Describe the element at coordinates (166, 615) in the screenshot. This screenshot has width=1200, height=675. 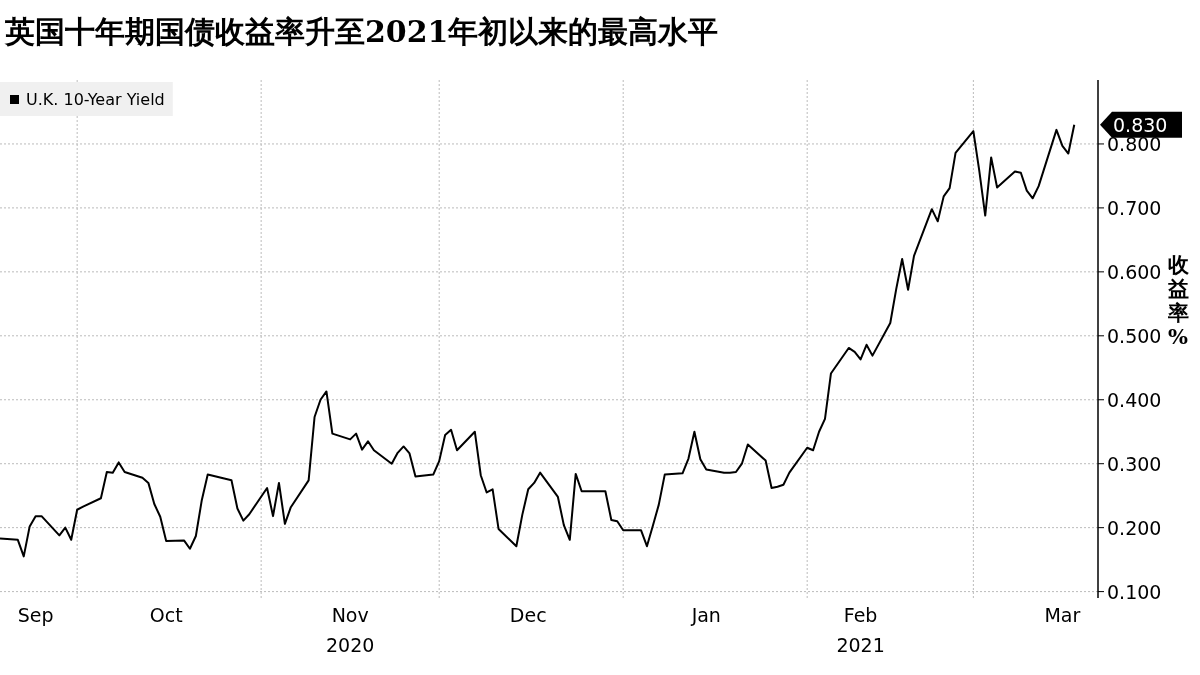
I see `x-tick-label: Oct` at that location.